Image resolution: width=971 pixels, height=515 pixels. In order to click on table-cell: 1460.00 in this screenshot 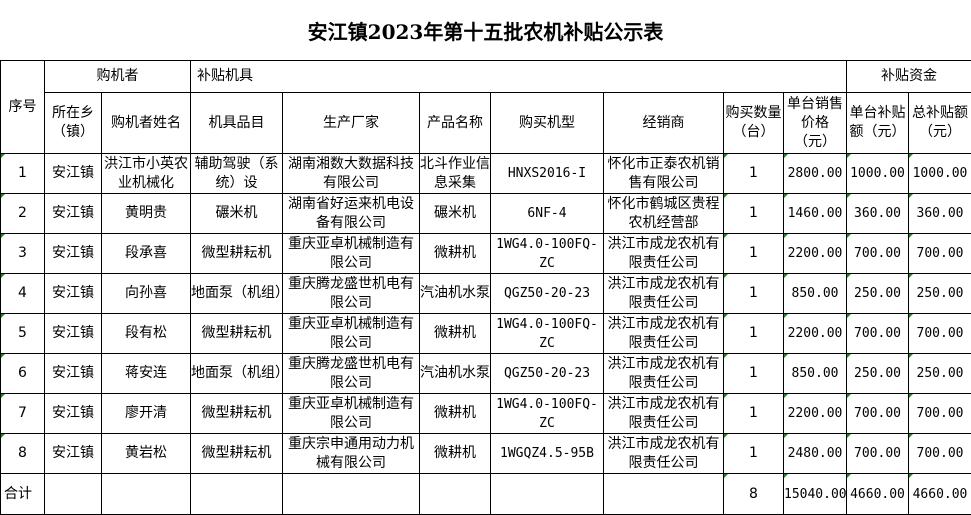, I will do `click(815, 214)`.